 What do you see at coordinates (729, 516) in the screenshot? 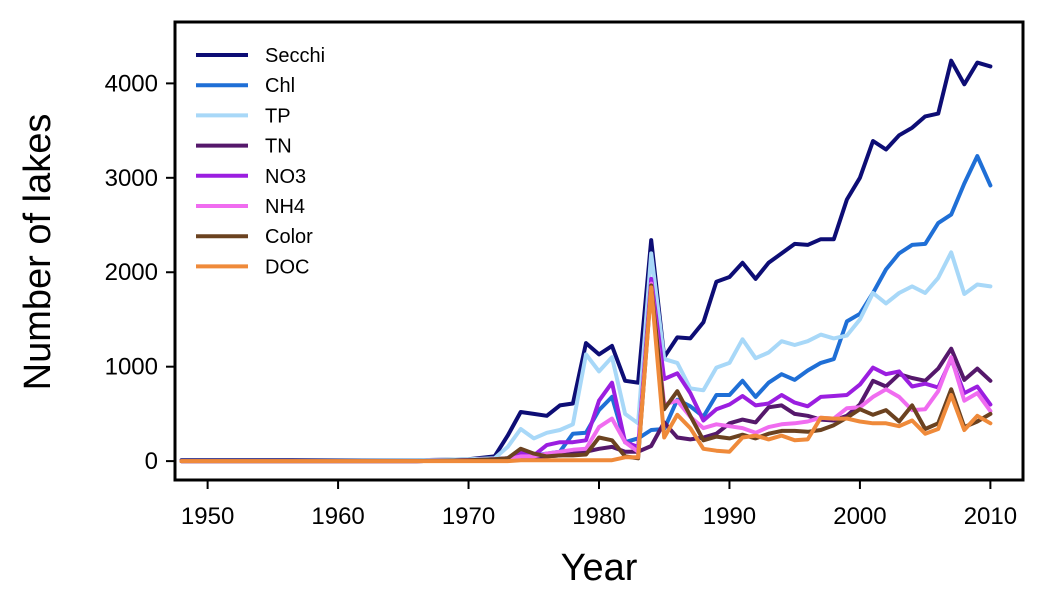
I see `x-tick-label: 1990` at bounding box center [729, 516].